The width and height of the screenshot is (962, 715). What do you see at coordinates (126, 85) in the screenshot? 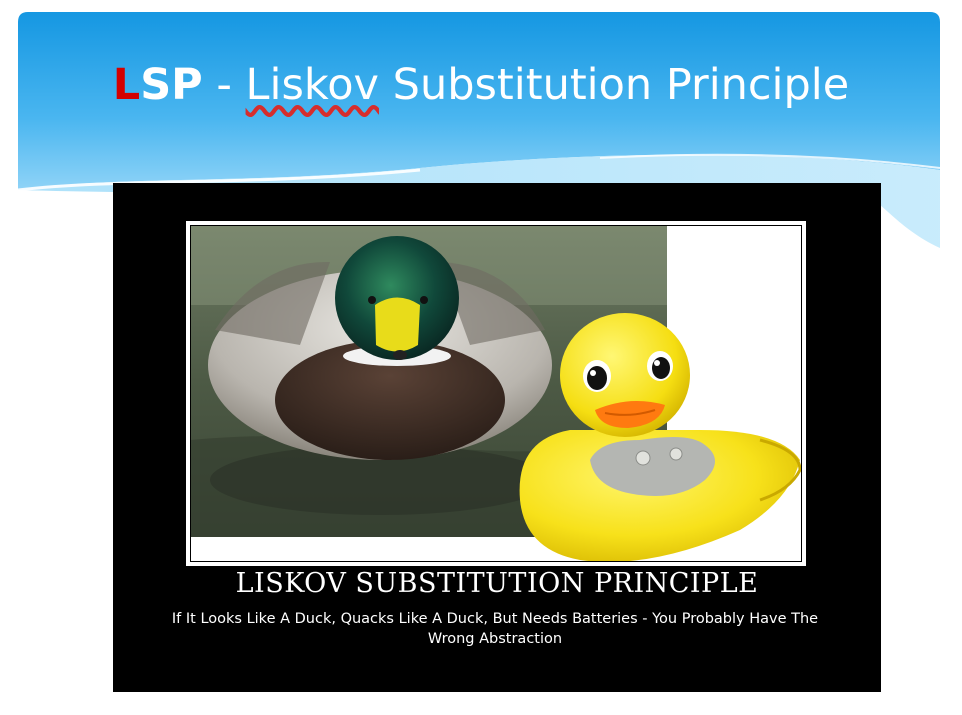
I see `title-first-letter: L` at bounding box center [126, 85].